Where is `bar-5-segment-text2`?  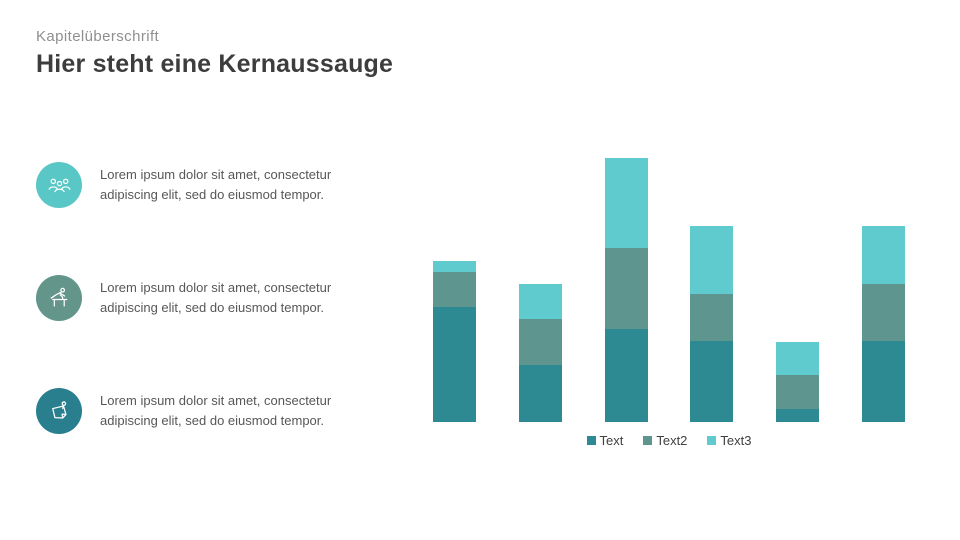 bar-5-segment-text2 is located at coordinates (797, 392).